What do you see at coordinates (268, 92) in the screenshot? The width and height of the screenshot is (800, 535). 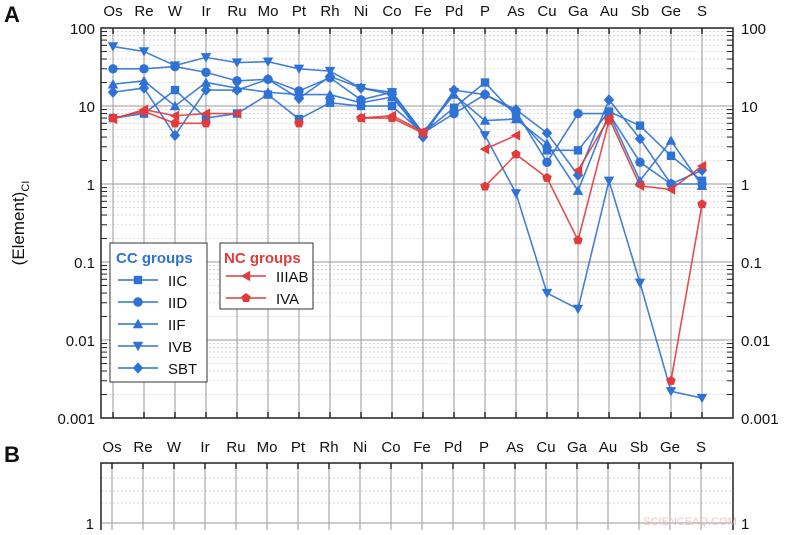 I see `data-point-iif-mo` at bounding box center [268, 92].